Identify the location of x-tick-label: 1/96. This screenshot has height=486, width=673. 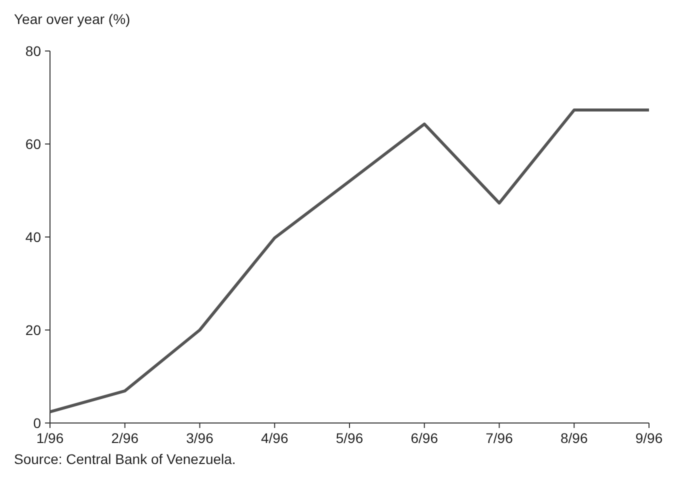
(50, 438).